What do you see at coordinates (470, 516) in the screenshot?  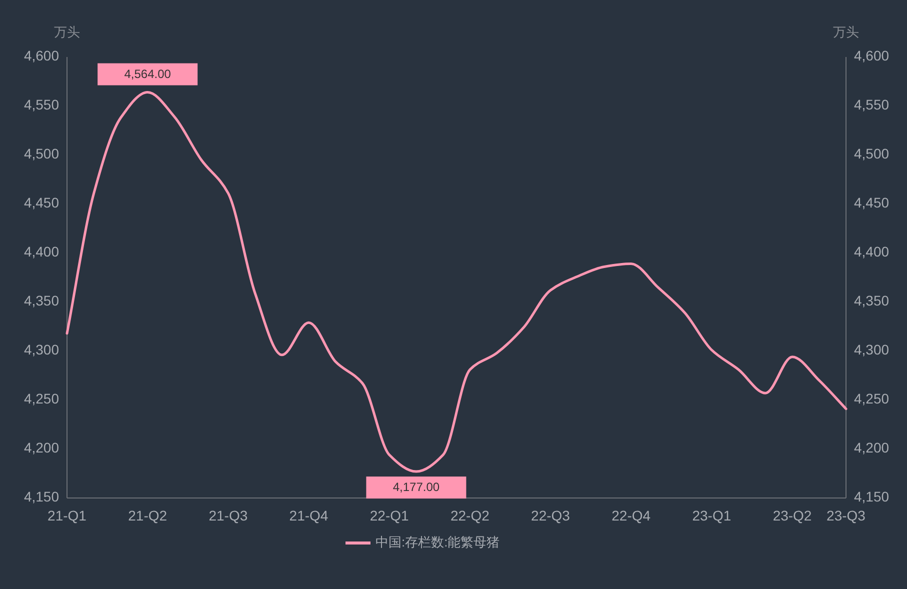 I see `x-tick-label: 22-Q2` at bounding box center [470, 516].